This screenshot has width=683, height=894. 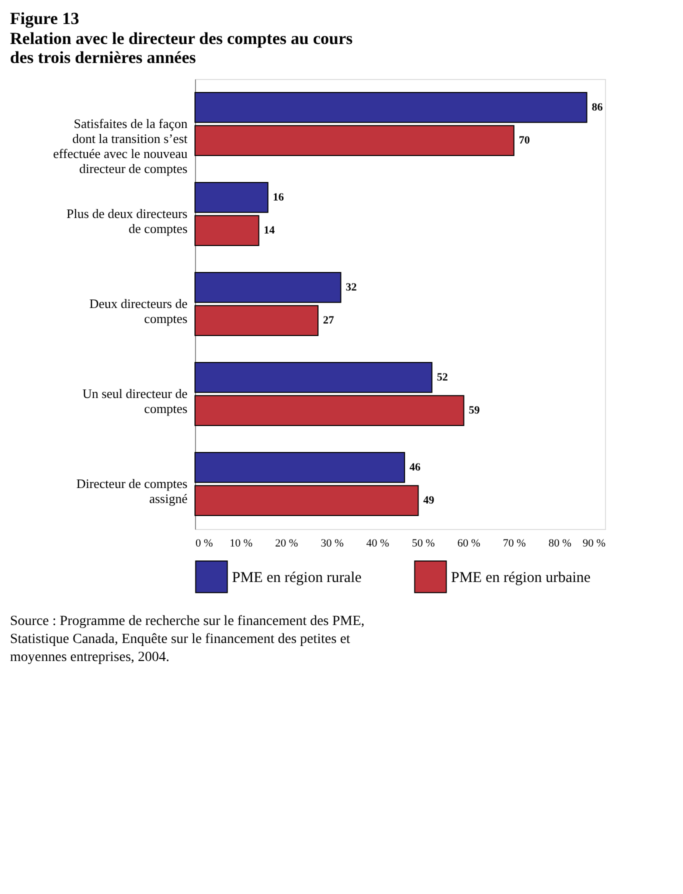 I want to click on data-label: 27, so click(x=328, y=320).